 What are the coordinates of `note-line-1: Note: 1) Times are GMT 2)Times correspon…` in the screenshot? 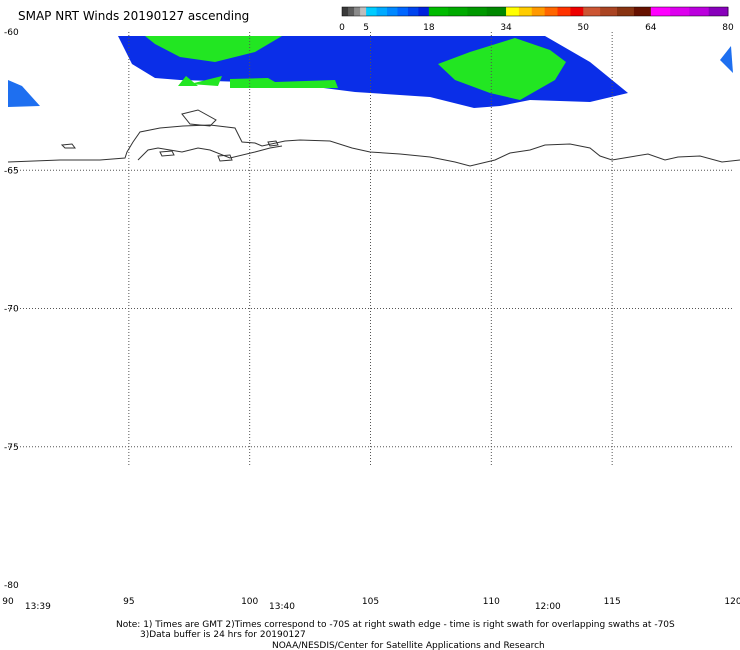 It's located at (395, 625).